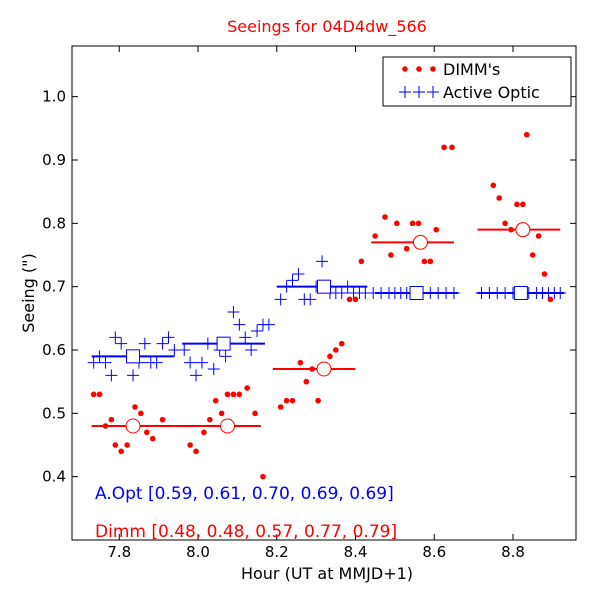 This screenshot has height=600, width=600. What do you see at coordinates (54, 160) in the screenshot?
I see `y-tick-label: 0.9` at bounding box center [54, 160].